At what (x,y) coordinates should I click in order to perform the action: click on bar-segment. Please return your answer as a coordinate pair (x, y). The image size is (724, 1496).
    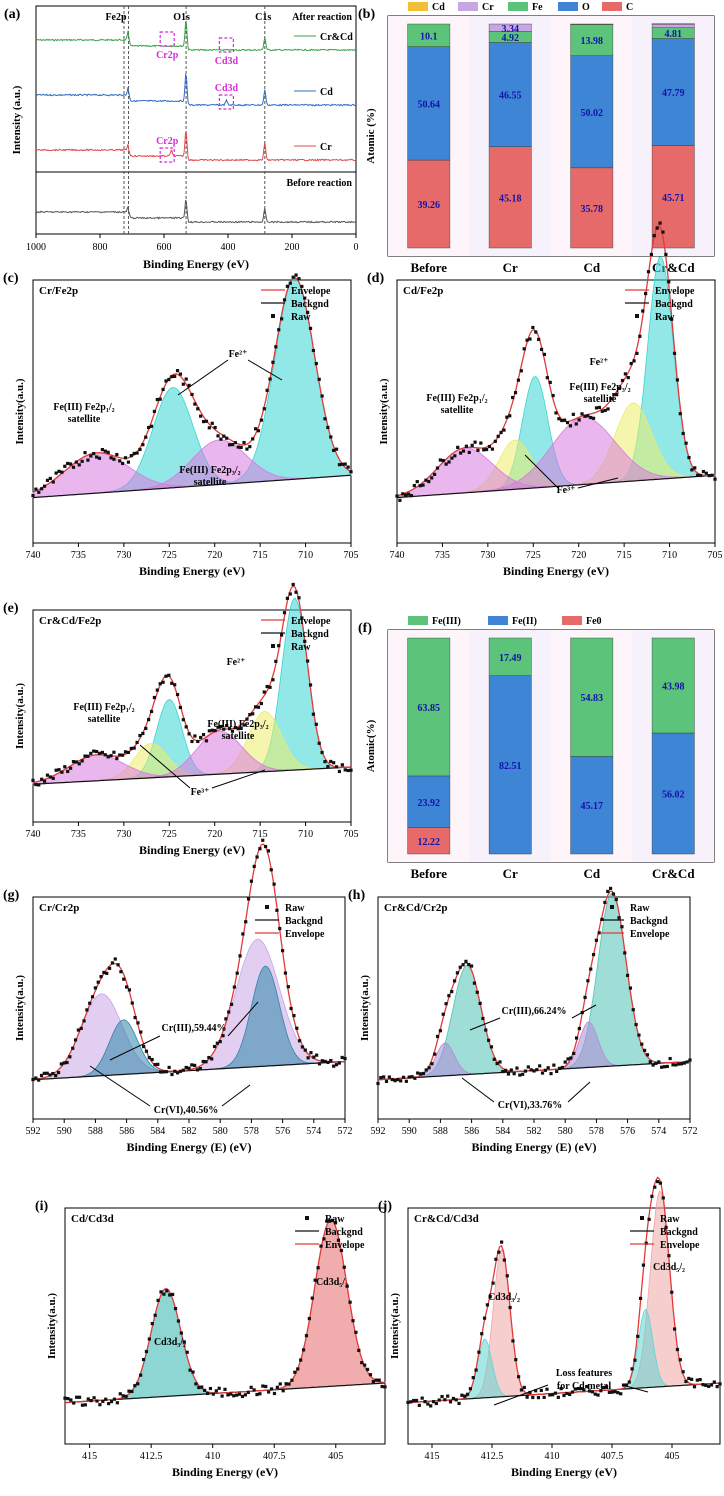
    Looking at the image, I should click on (592, 697).